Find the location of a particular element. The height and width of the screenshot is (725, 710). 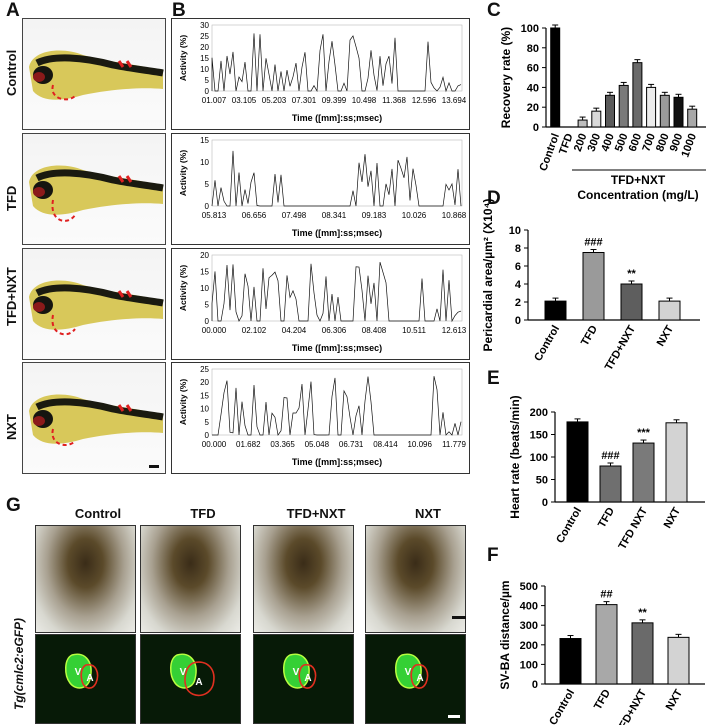

x-tick-label: 04.204 is located at coordinates (294, 330).